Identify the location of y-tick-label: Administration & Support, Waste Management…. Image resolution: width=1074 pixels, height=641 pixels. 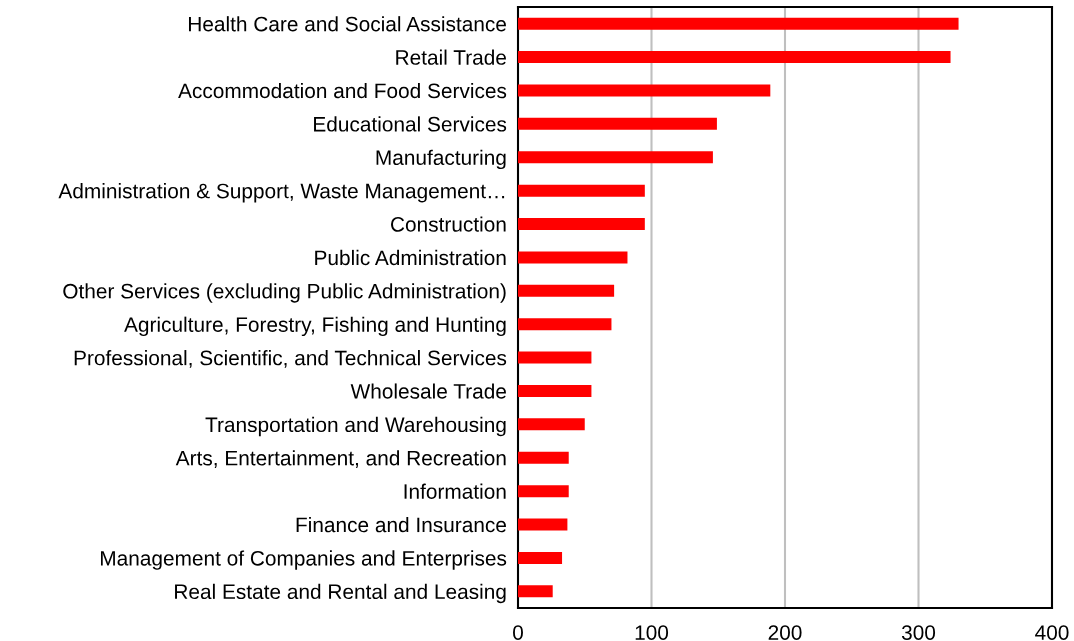
(281, 193).